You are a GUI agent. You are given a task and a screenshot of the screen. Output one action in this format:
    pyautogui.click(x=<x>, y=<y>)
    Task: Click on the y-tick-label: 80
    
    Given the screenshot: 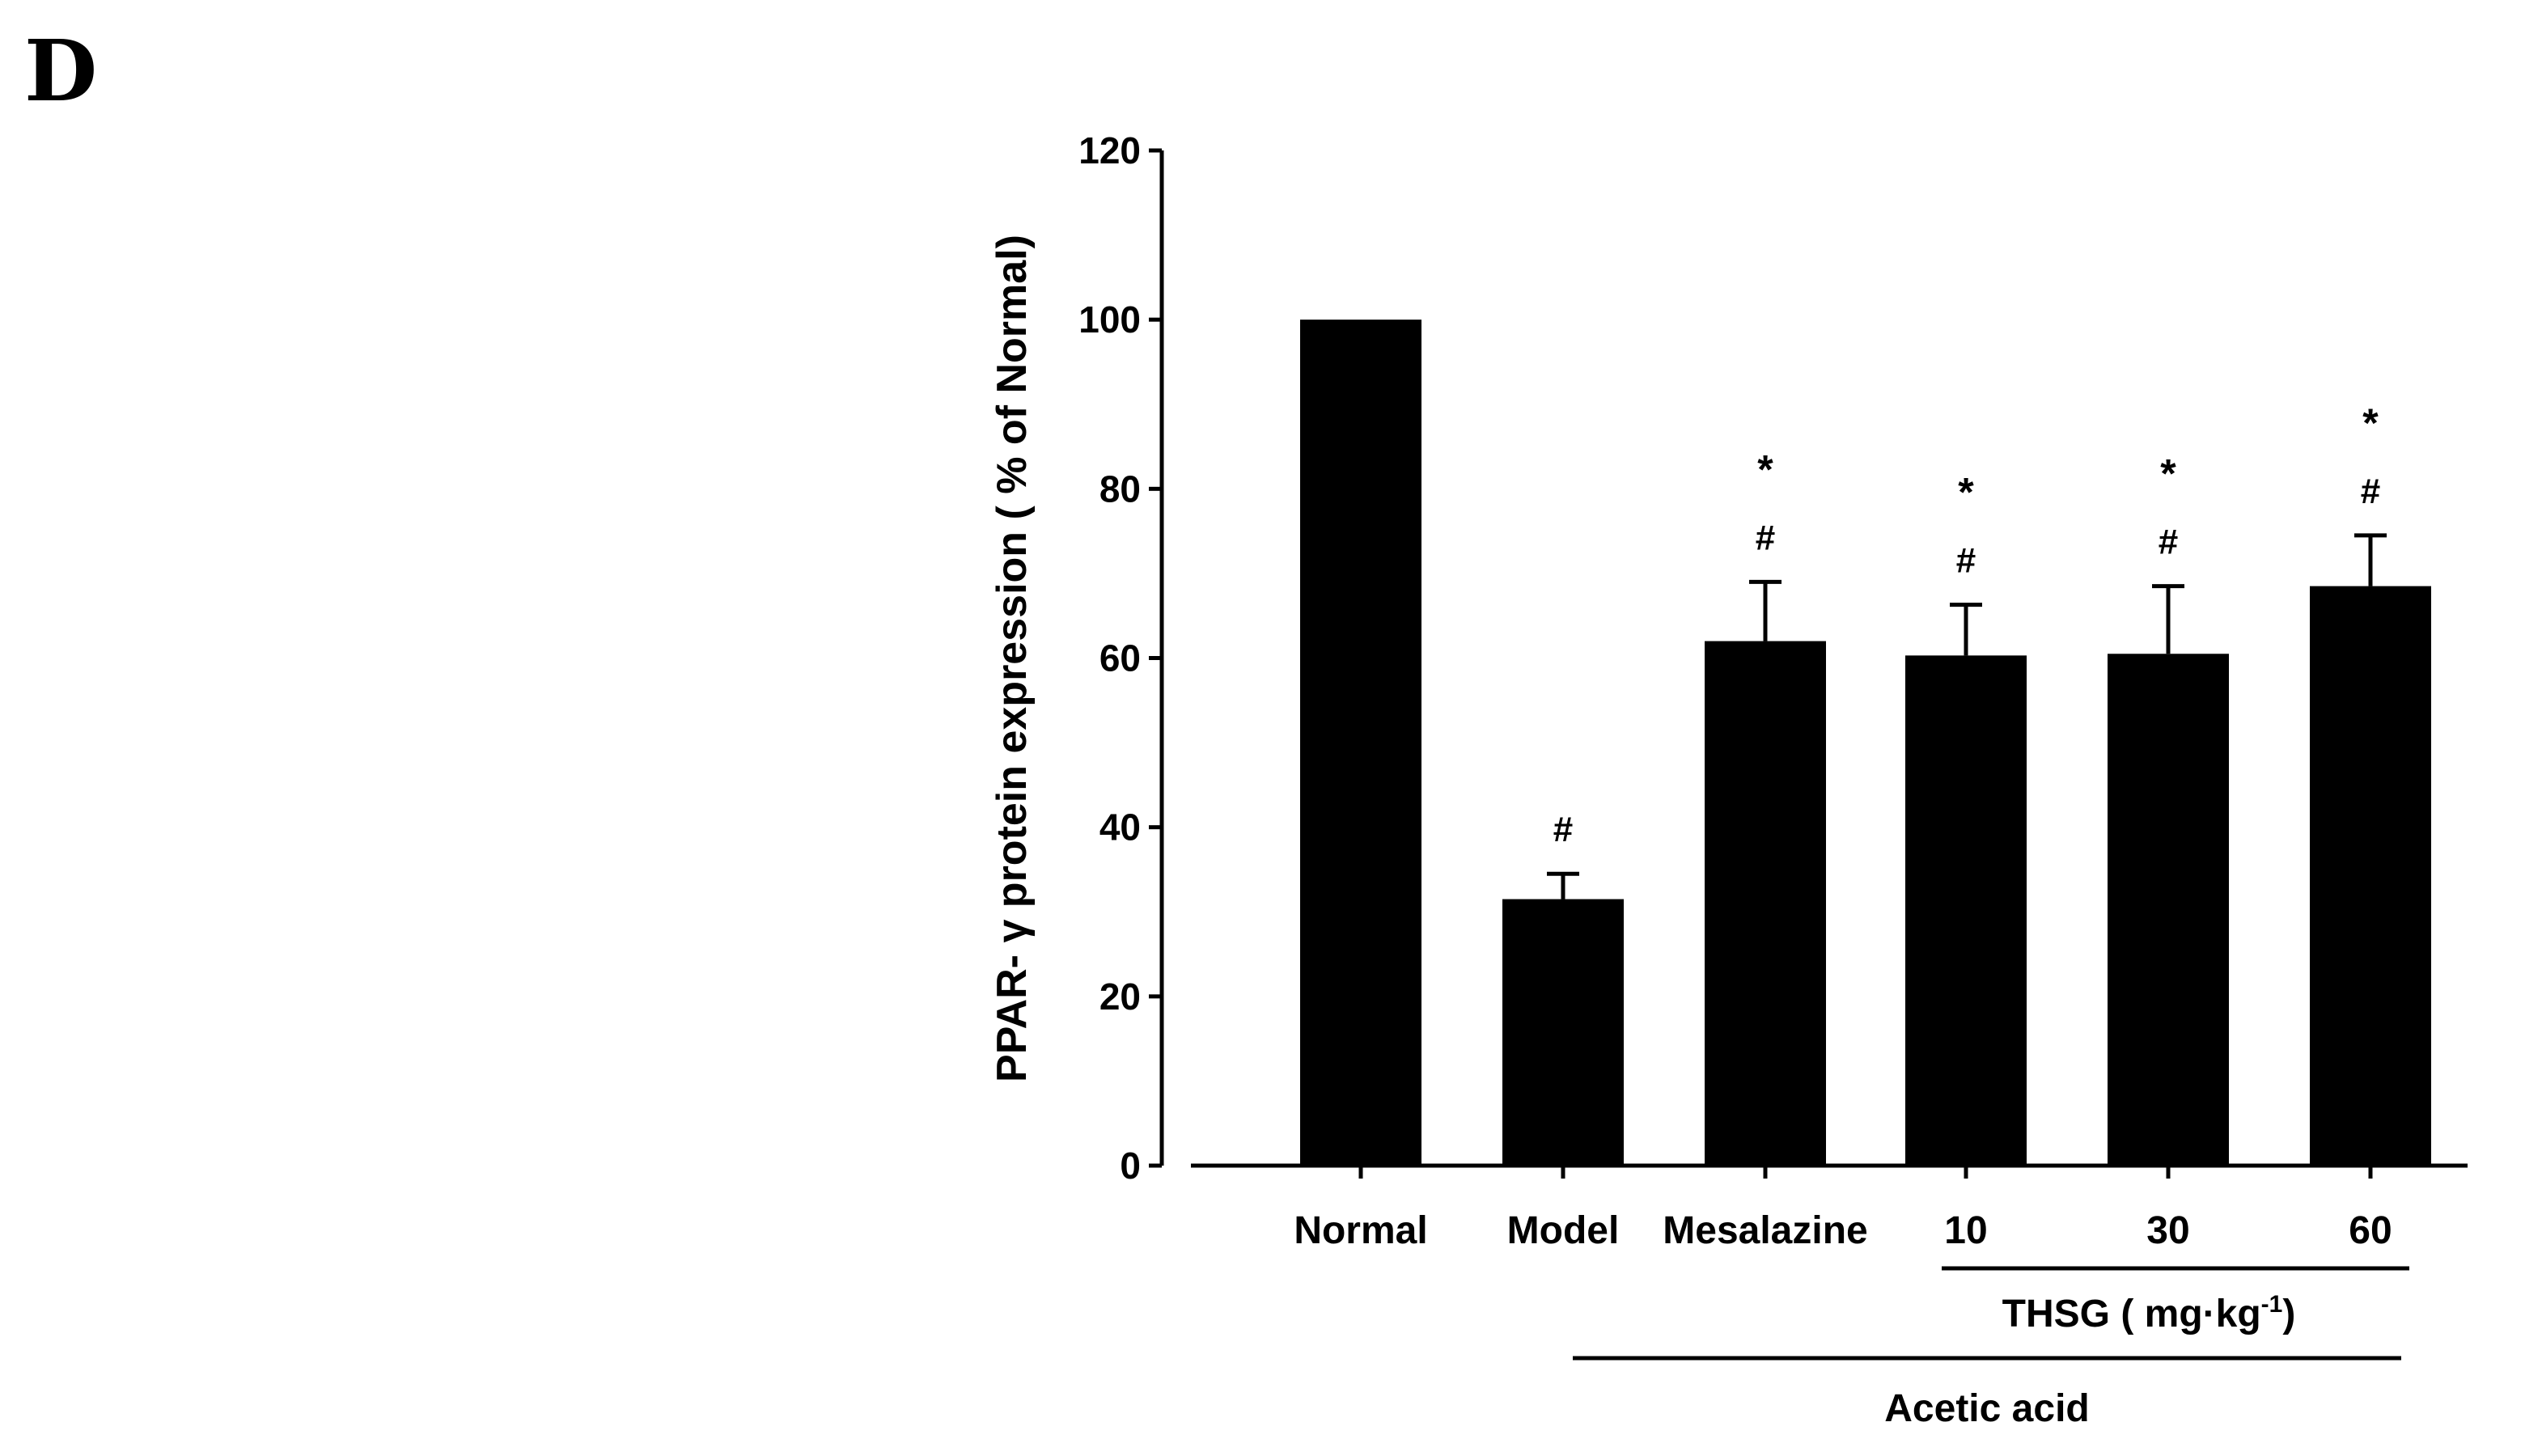 What is the action you would take?
    pyautogui.click(x=1120, y=489)
    